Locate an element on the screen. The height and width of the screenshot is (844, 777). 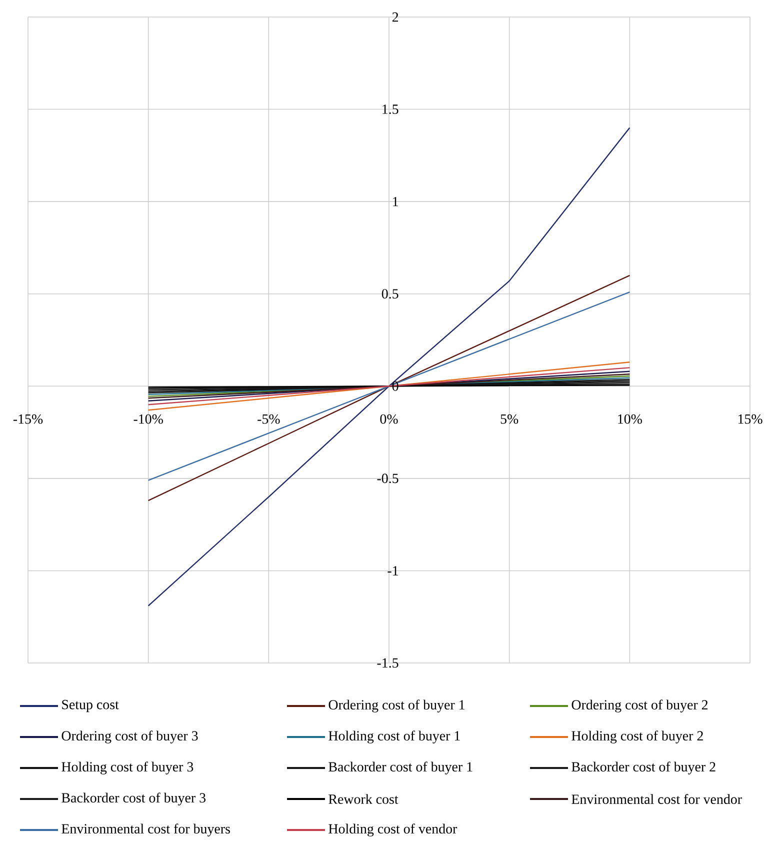
legend-label: Environmental cost for buyers is located at coordinates (146, 830).